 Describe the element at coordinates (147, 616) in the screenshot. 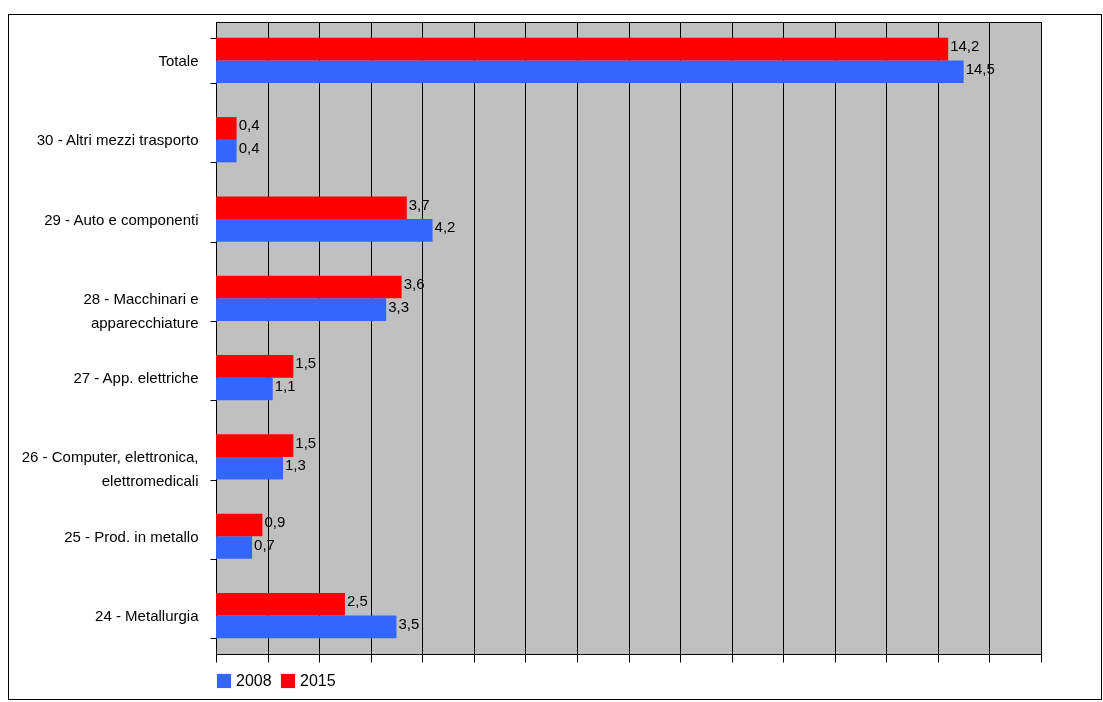

I see `y-tick-label: 24 - Metallurgia` at that location.